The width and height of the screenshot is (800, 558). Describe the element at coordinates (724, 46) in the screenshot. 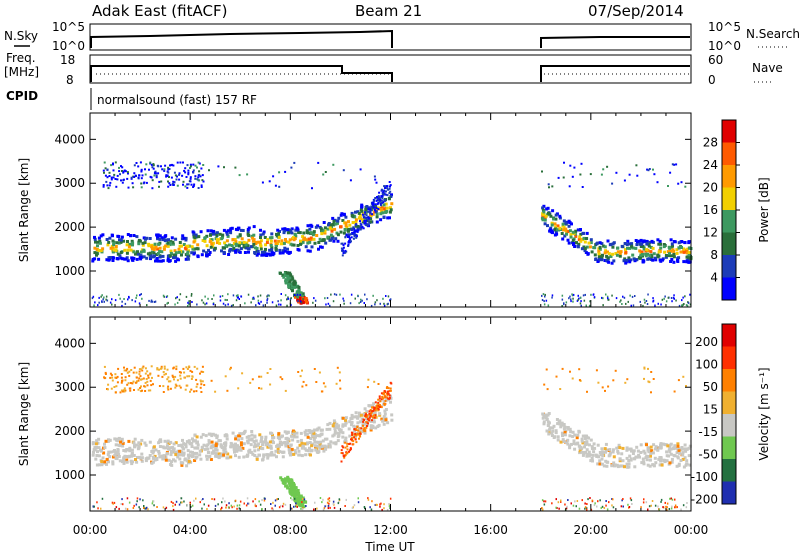

I see `nsearch-tick-bottom: 10^0` at that location.